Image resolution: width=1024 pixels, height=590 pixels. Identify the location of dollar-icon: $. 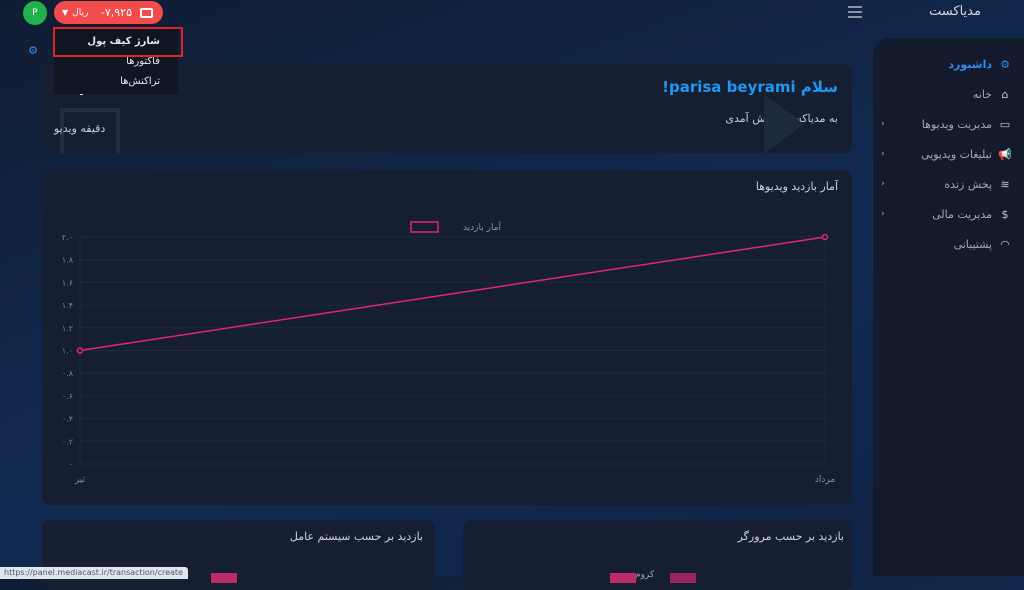
(1005, 214).